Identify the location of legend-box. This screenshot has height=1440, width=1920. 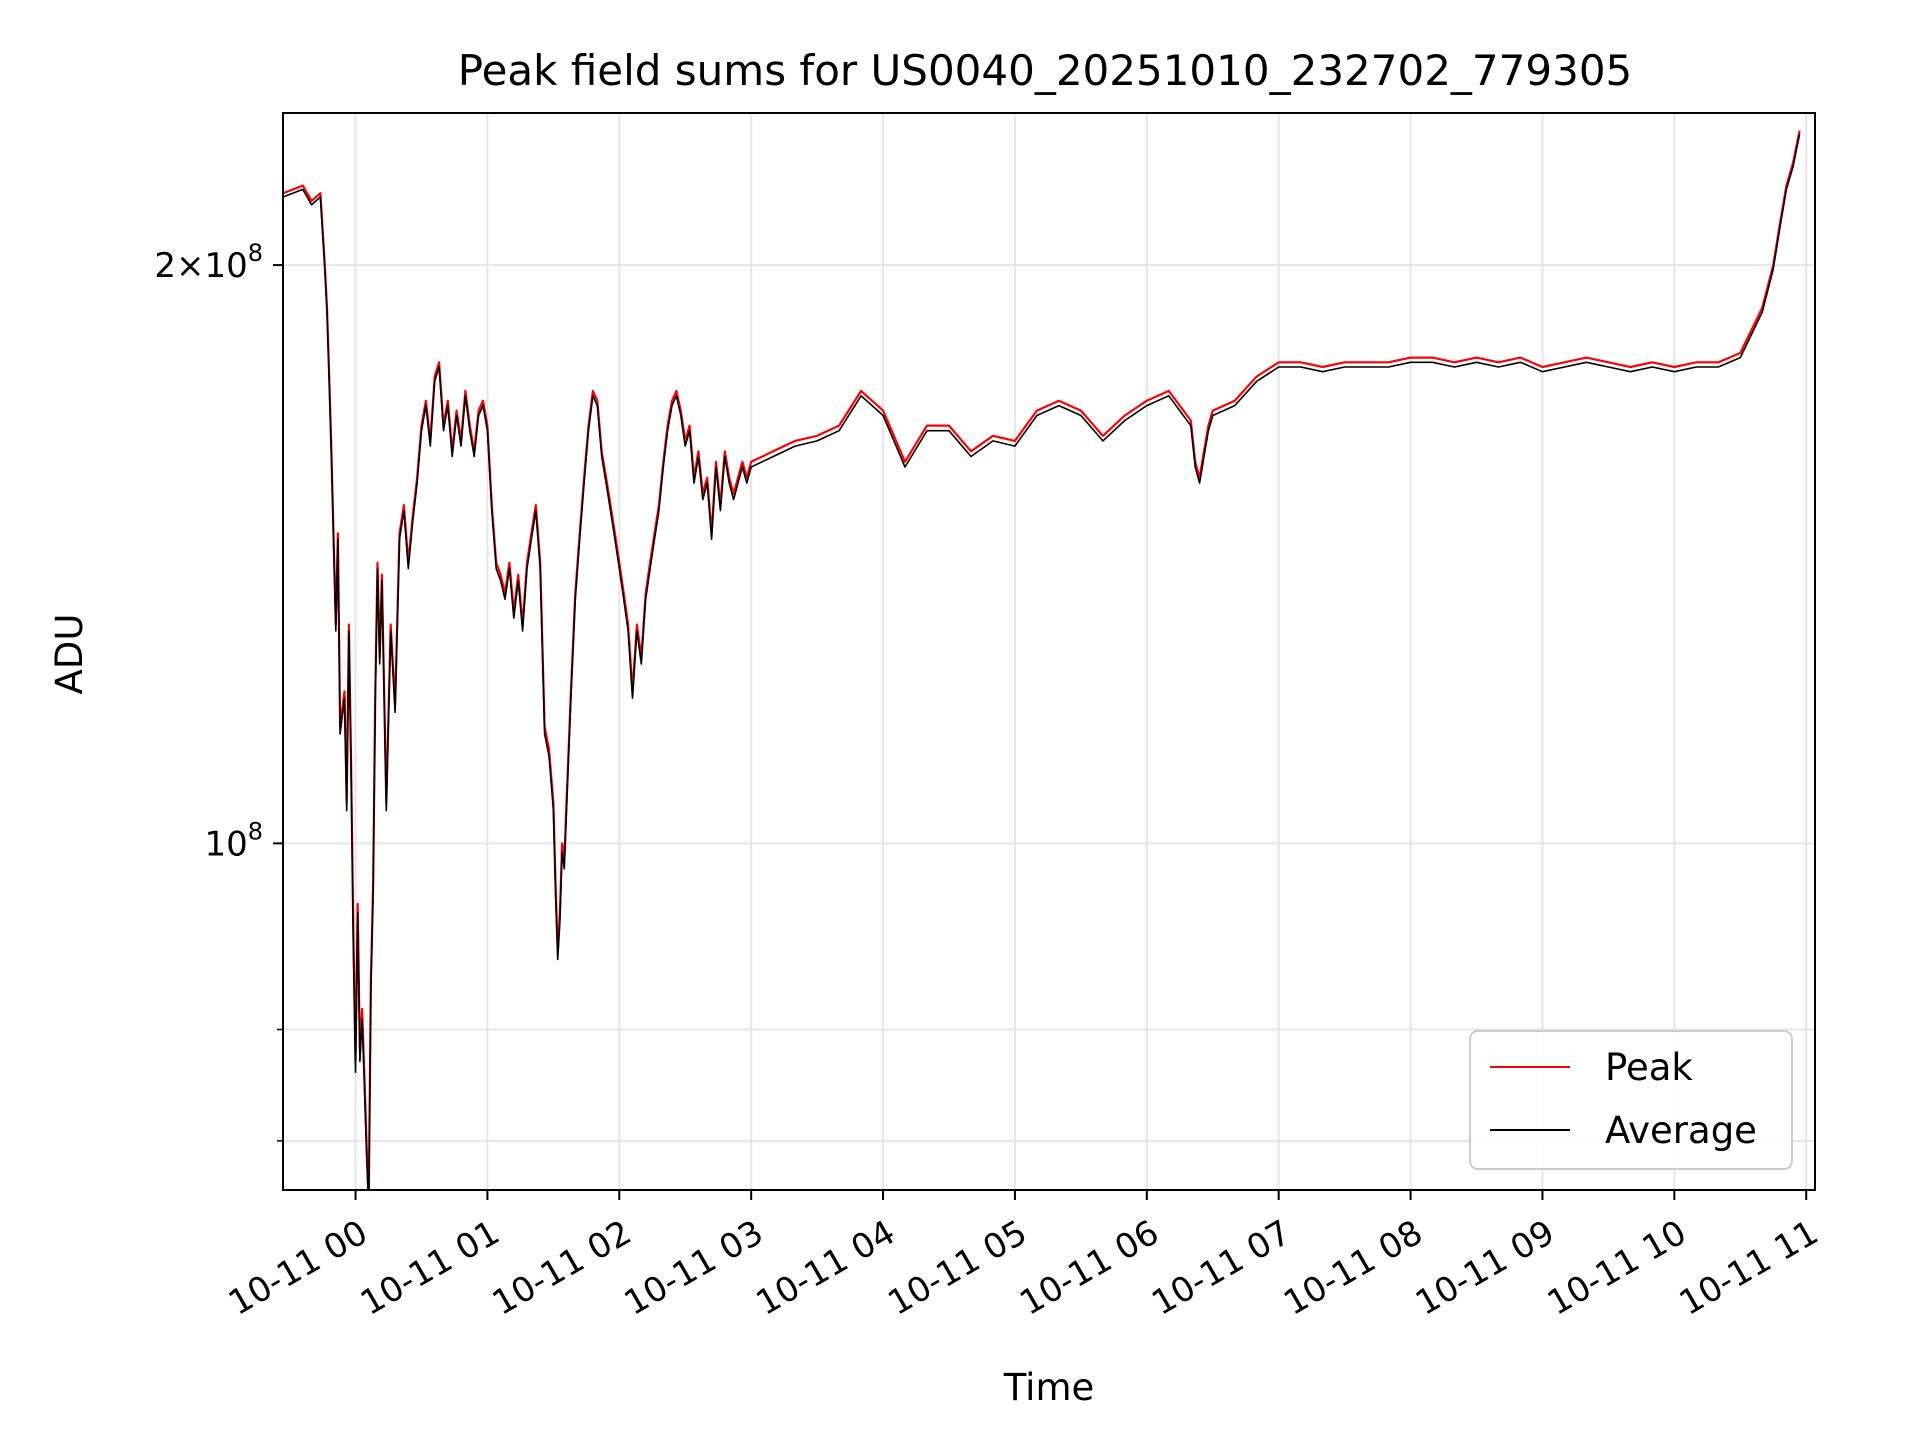
(1631, 1100).